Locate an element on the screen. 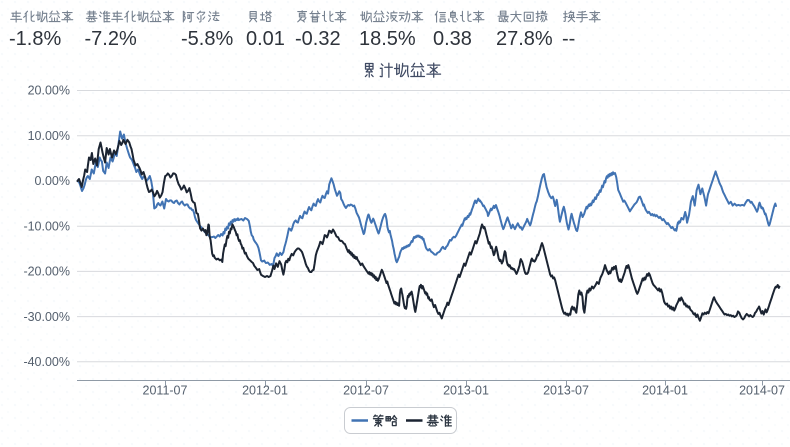  svg-text: 2014-07 is located at coordinates (762, 391).